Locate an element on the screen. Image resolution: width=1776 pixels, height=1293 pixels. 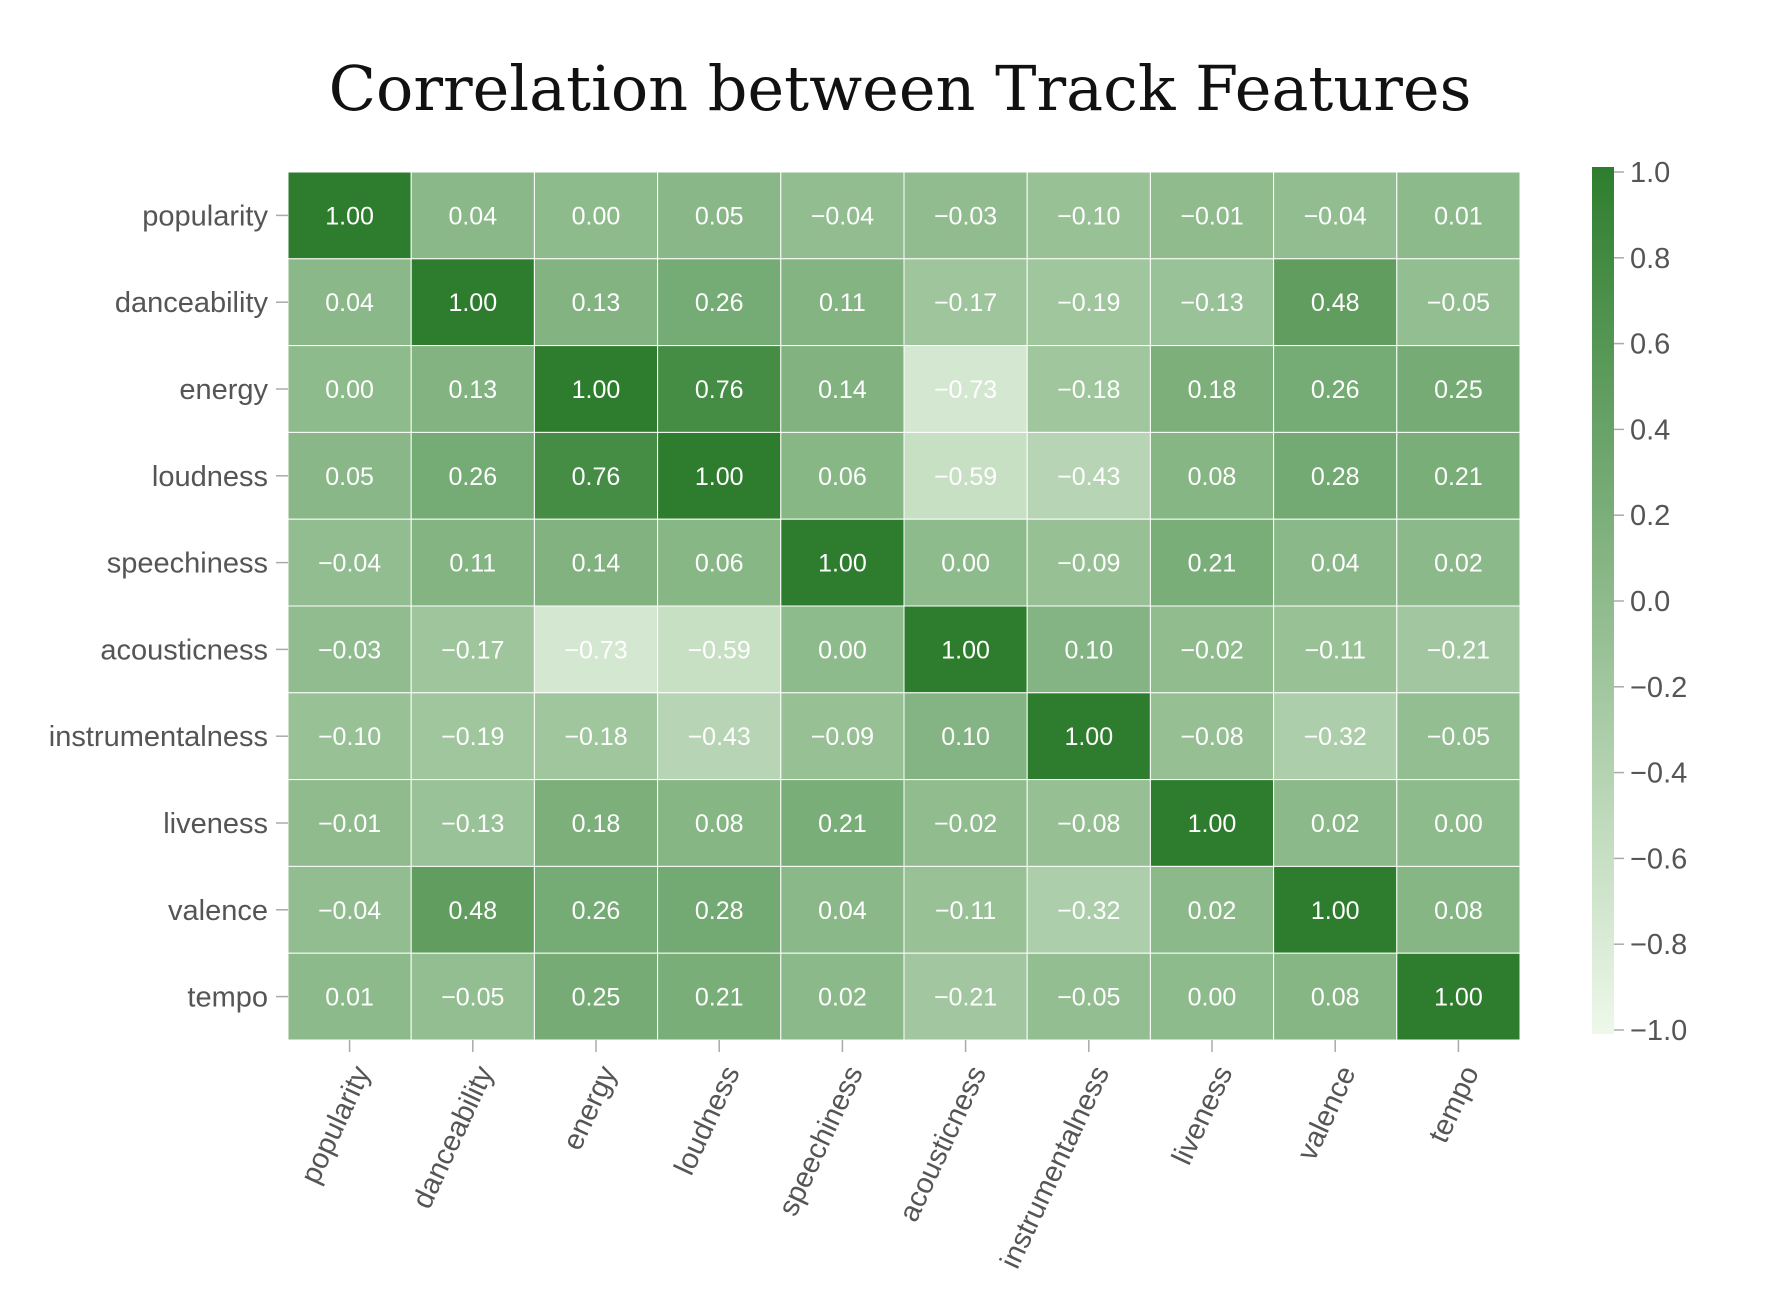
cell-value-label: 0.28 is located at coordinates (719, 911).